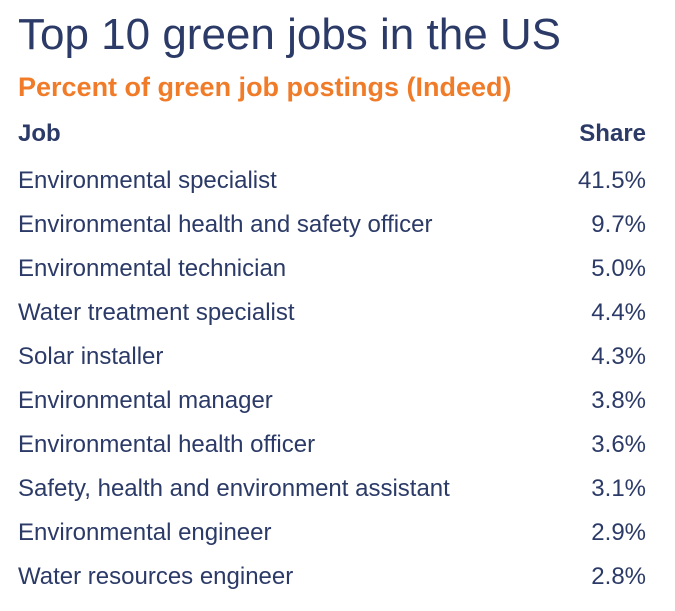 The height and width of the screenshot is (611, 675). What do you see at coordinates (618, 532) in the screenshot?
I see `job-share: 2.9%` at bounding box center [618, 532].